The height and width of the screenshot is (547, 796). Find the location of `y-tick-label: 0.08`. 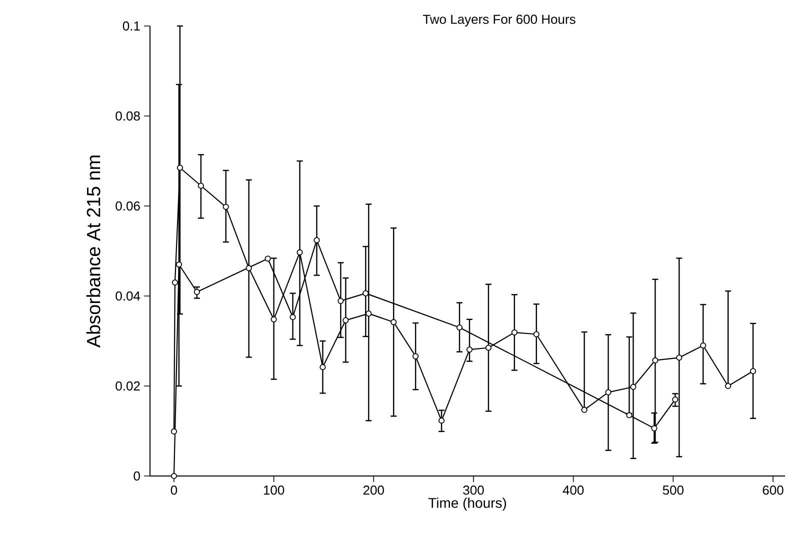

y-tick-label: 0.08 is located at coordinates (128, 116).